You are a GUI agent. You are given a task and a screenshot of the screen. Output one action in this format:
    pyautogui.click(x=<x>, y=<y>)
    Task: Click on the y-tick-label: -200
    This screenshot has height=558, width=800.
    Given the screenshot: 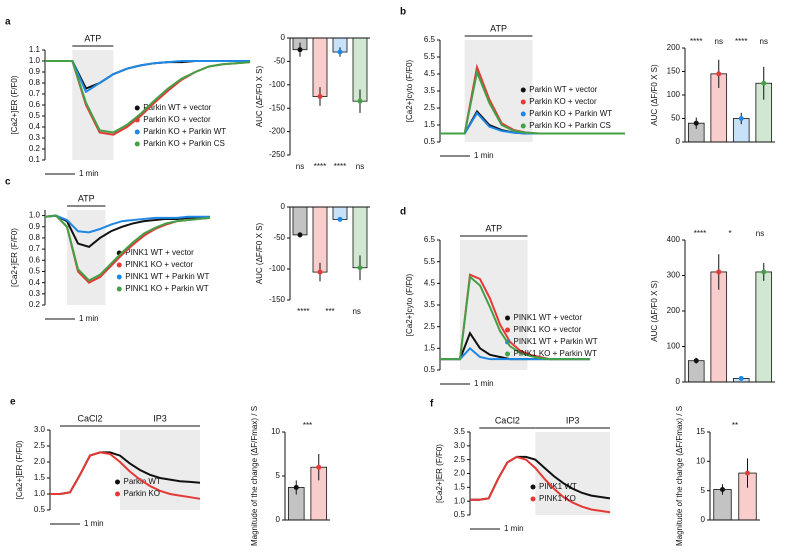 What is the action you would take?
    pyautogui.click(x=277, y=131)
    